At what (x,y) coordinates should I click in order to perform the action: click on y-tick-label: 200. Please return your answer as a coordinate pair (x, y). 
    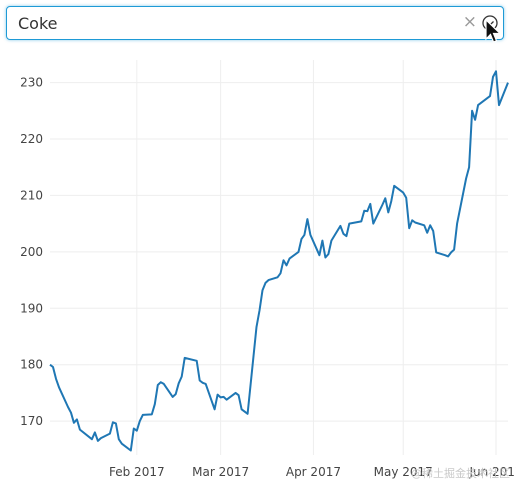
    Looking at the image, I should click on (31, 252).